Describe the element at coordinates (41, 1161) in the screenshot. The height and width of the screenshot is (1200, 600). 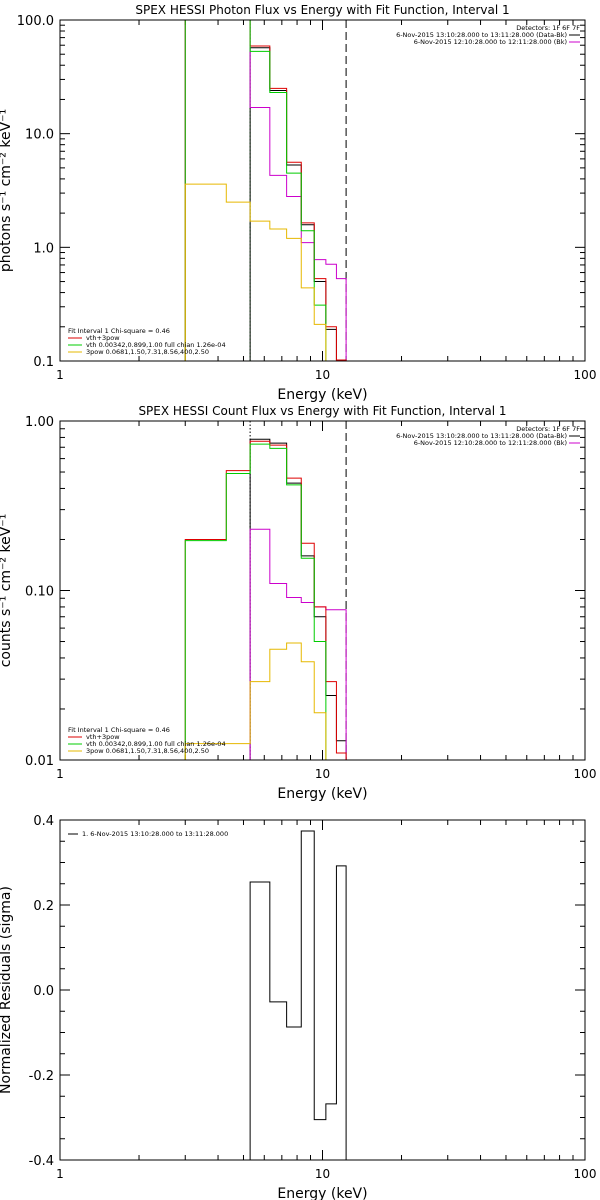
I see `y-tick-label: -0.4` at that location.